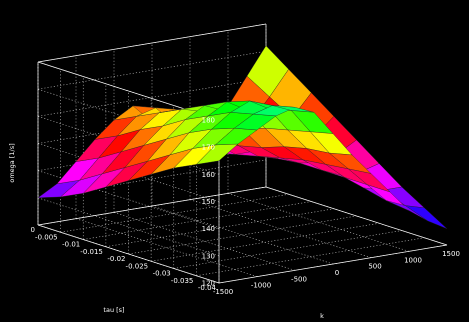 The width and height of the screenshot is (469, 322). I want to click on x-tick-label: 0, so click(337, 273).